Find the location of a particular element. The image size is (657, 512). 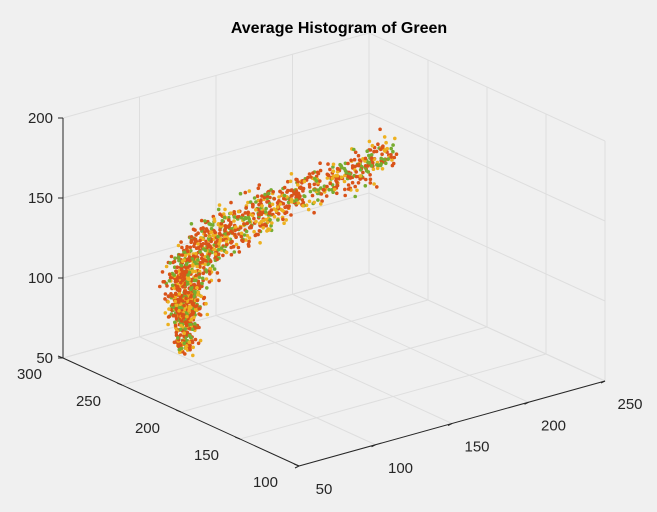

y-tick-label: 300 is located at coordinates (29, 374).